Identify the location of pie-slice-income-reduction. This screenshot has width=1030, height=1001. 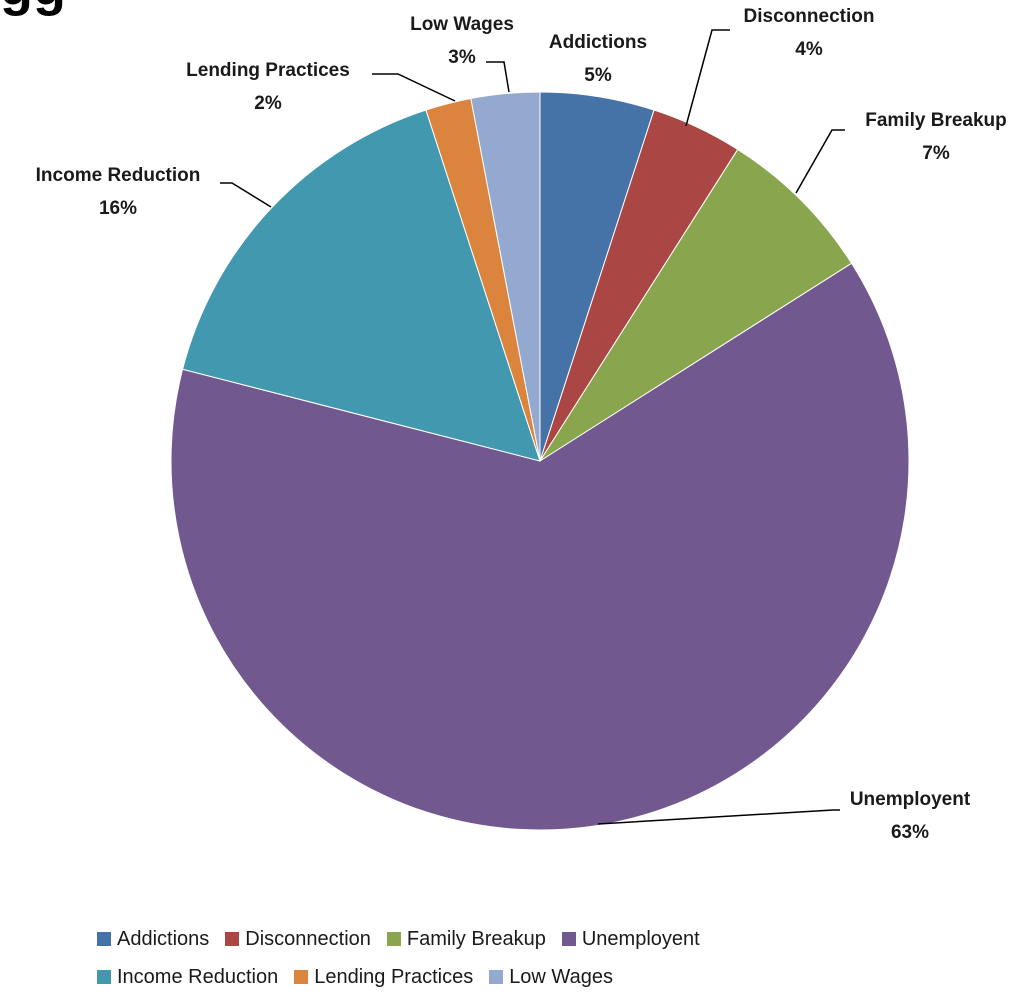
(361, 285).